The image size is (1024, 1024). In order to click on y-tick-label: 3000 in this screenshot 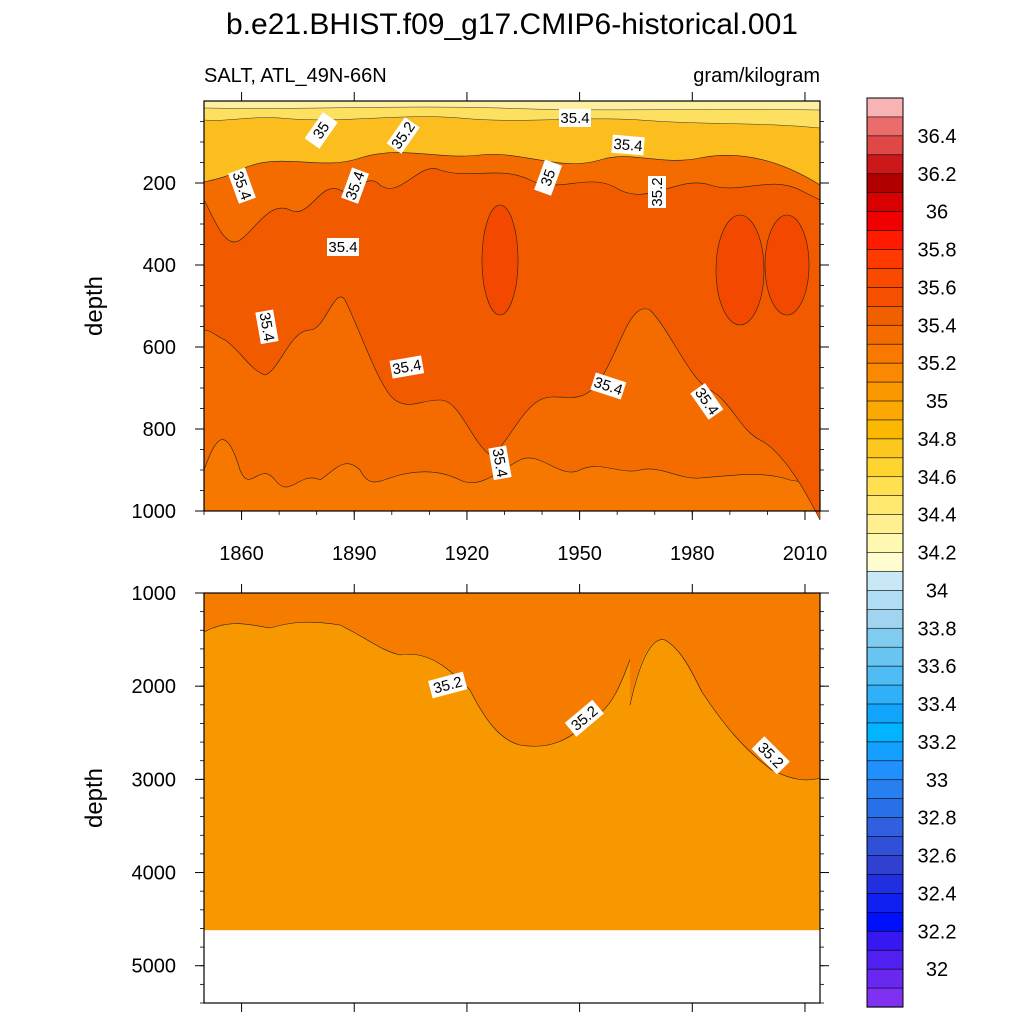, I will do `click(154, 780)`.